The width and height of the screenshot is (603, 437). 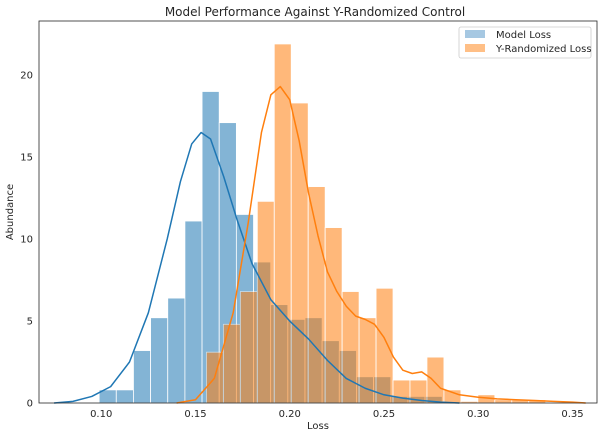 I want to click on legend: Model Loss Y-Randomized Loss, so click(x=525, y=42).